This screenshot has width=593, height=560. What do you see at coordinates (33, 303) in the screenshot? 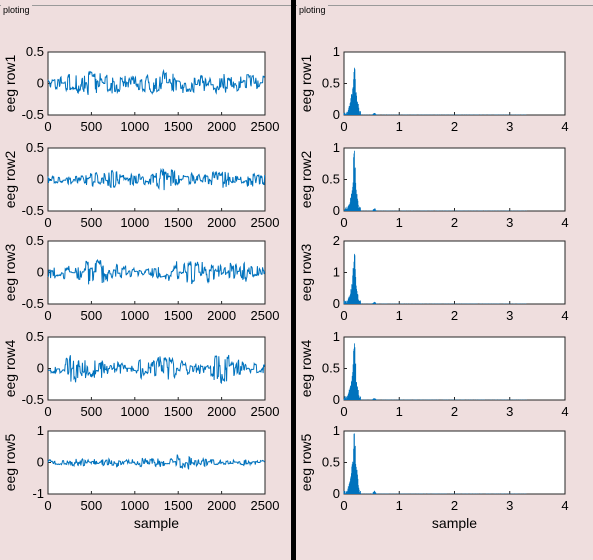
I see `eeg-row3-time-ytick-label: -0.5` at bounding box center [33, 303].